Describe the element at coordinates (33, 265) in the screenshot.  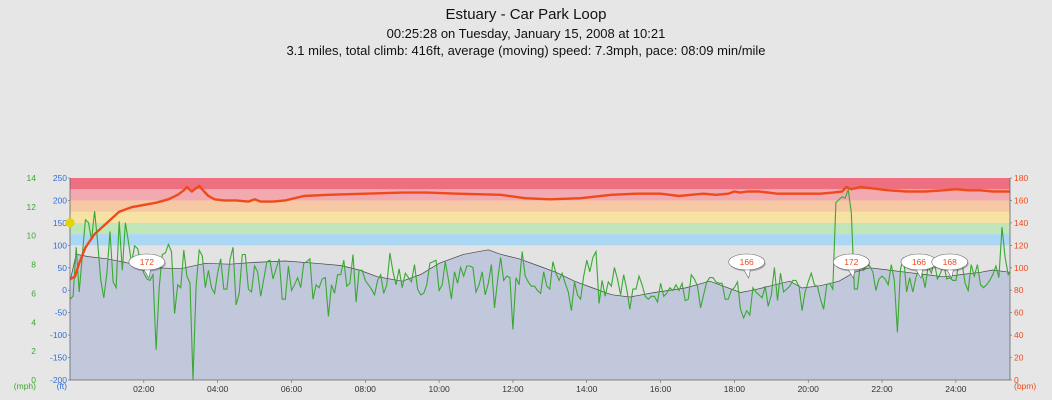
I see `speed-tick-label: 8` at that location.